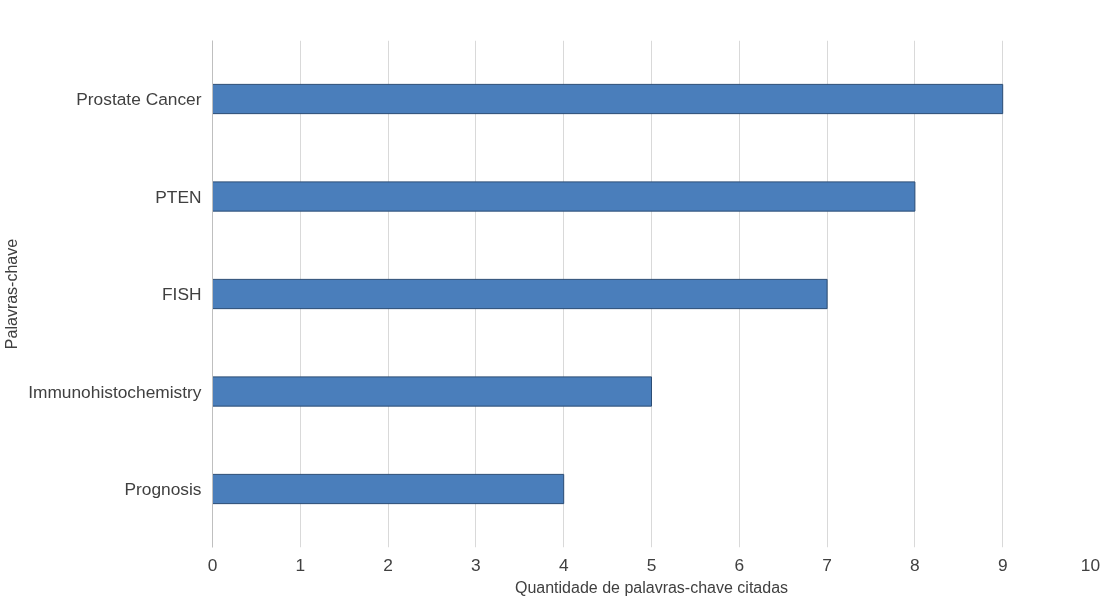  What do you see at coordinates (212, 564) in the screenshot?
I see `x-tick-label: 0` at bounding box center [212, 564].